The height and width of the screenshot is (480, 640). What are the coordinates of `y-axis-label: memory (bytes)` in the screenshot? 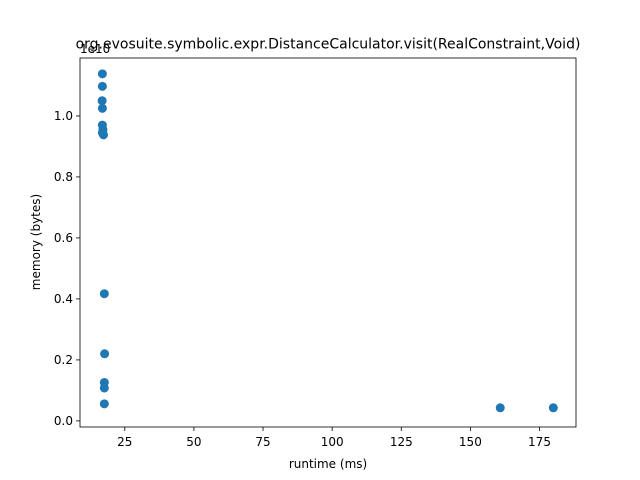 It's located at (36, 242).